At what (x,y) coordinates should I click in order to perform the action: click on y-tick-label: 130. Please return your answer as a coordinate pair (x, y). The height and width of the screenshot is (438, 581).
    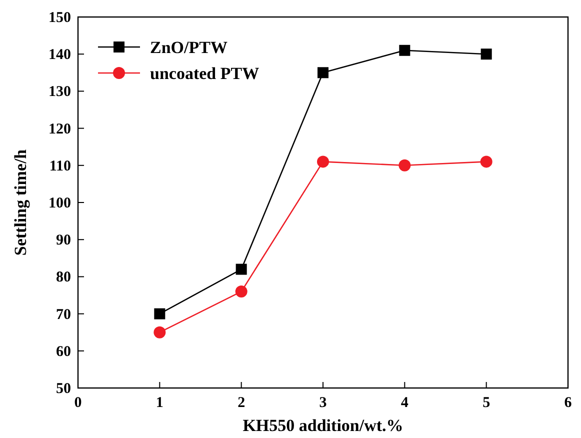
    Looking at the image, I should click on (59, 92).